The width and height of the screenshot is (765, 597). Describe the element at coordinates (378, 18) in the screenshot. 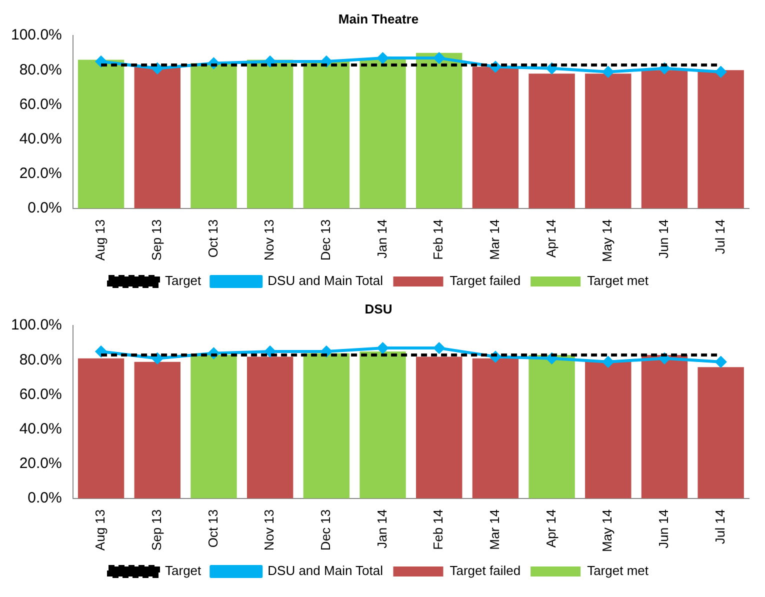

I see `chart-title: Main Theatre` at that location.